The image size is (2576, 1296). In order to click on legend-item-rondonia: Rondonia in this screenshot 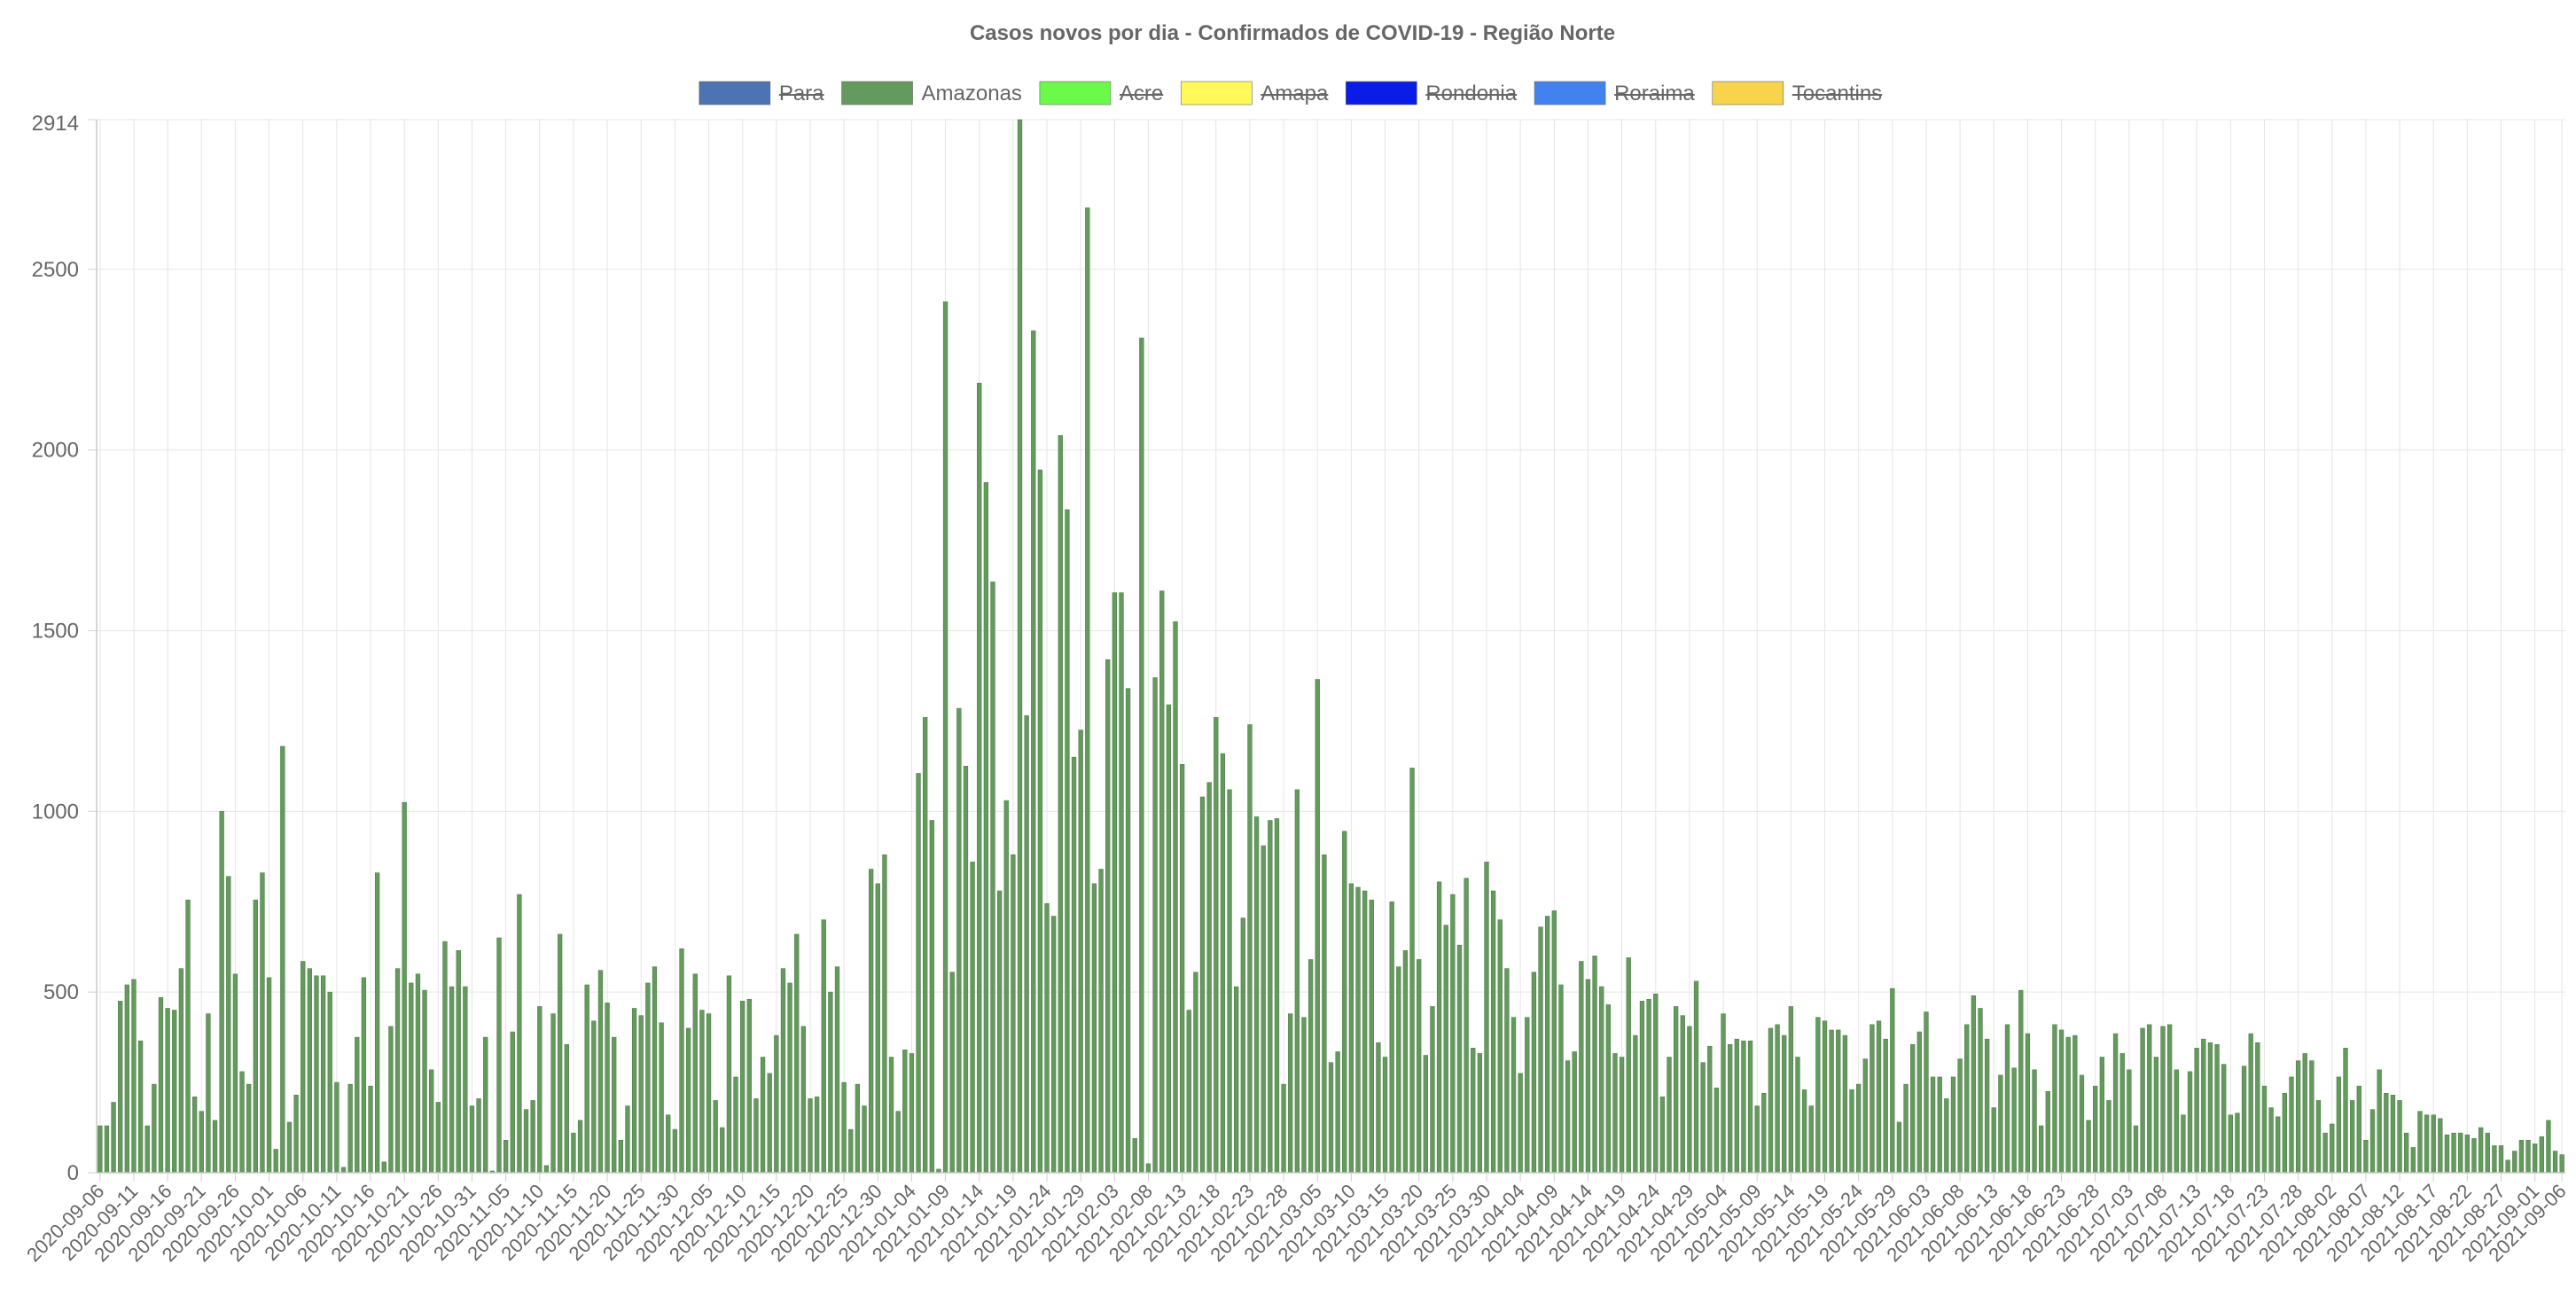, I will do `click(1432, 93)`.